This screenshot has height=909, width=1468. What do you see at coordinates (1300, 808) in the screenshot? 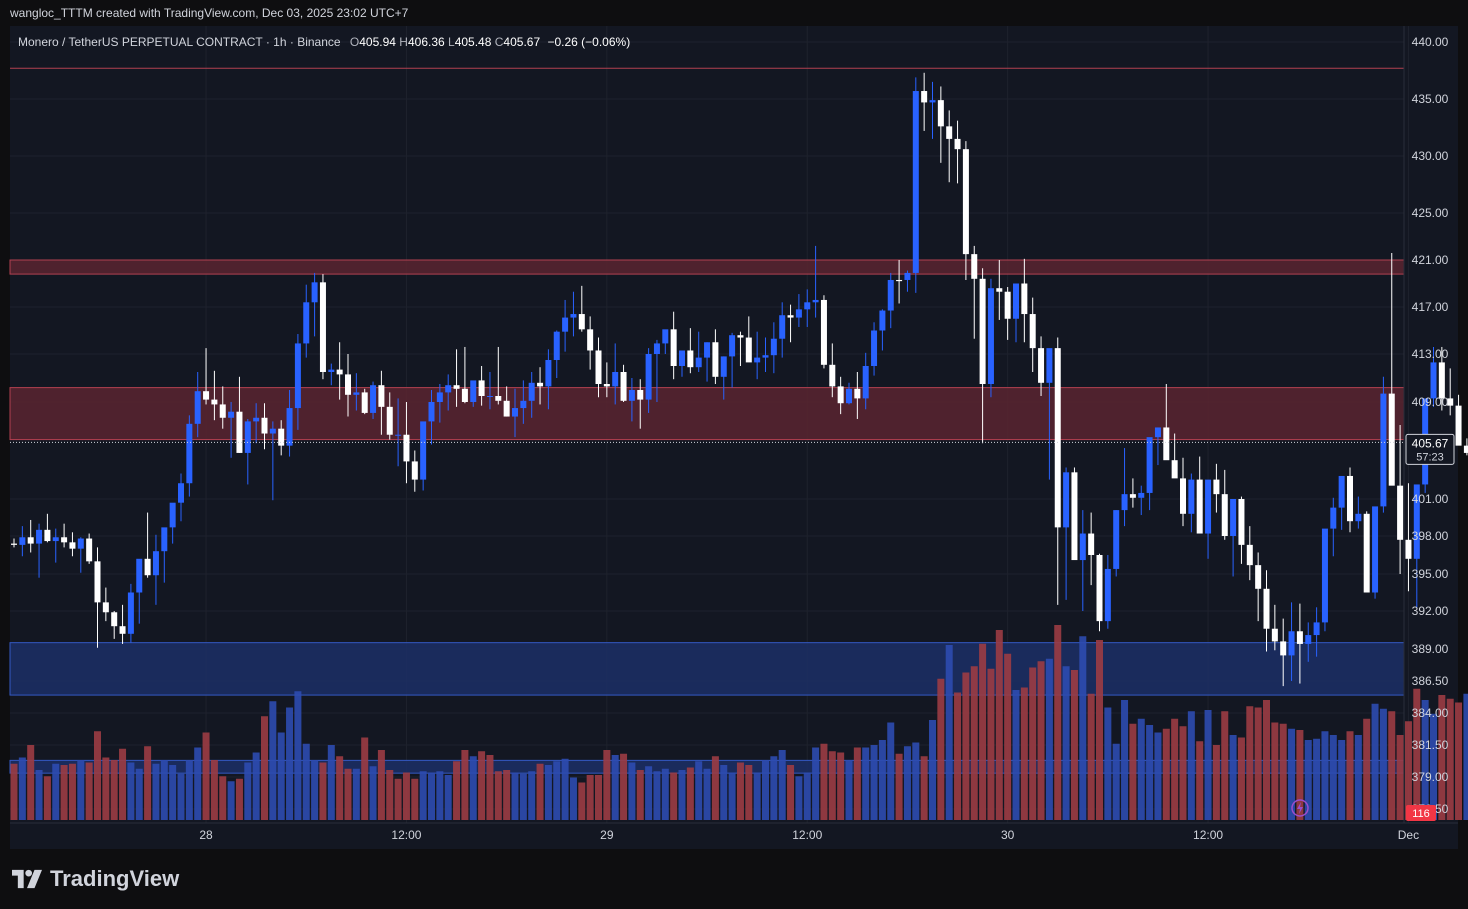
I see `lightning-icon` at bounding box center [1300, 808].